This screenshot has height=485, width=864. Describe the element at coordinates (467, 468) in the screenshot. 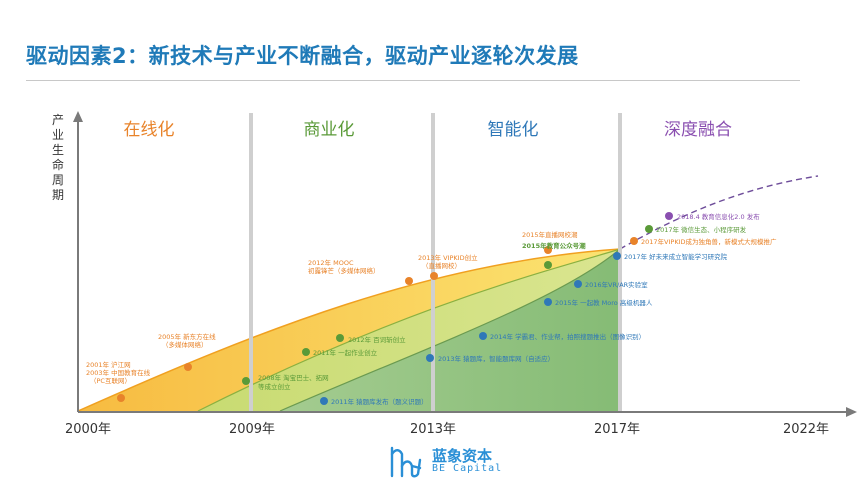

I see `logo-subtitle: BE Capital` at that location.